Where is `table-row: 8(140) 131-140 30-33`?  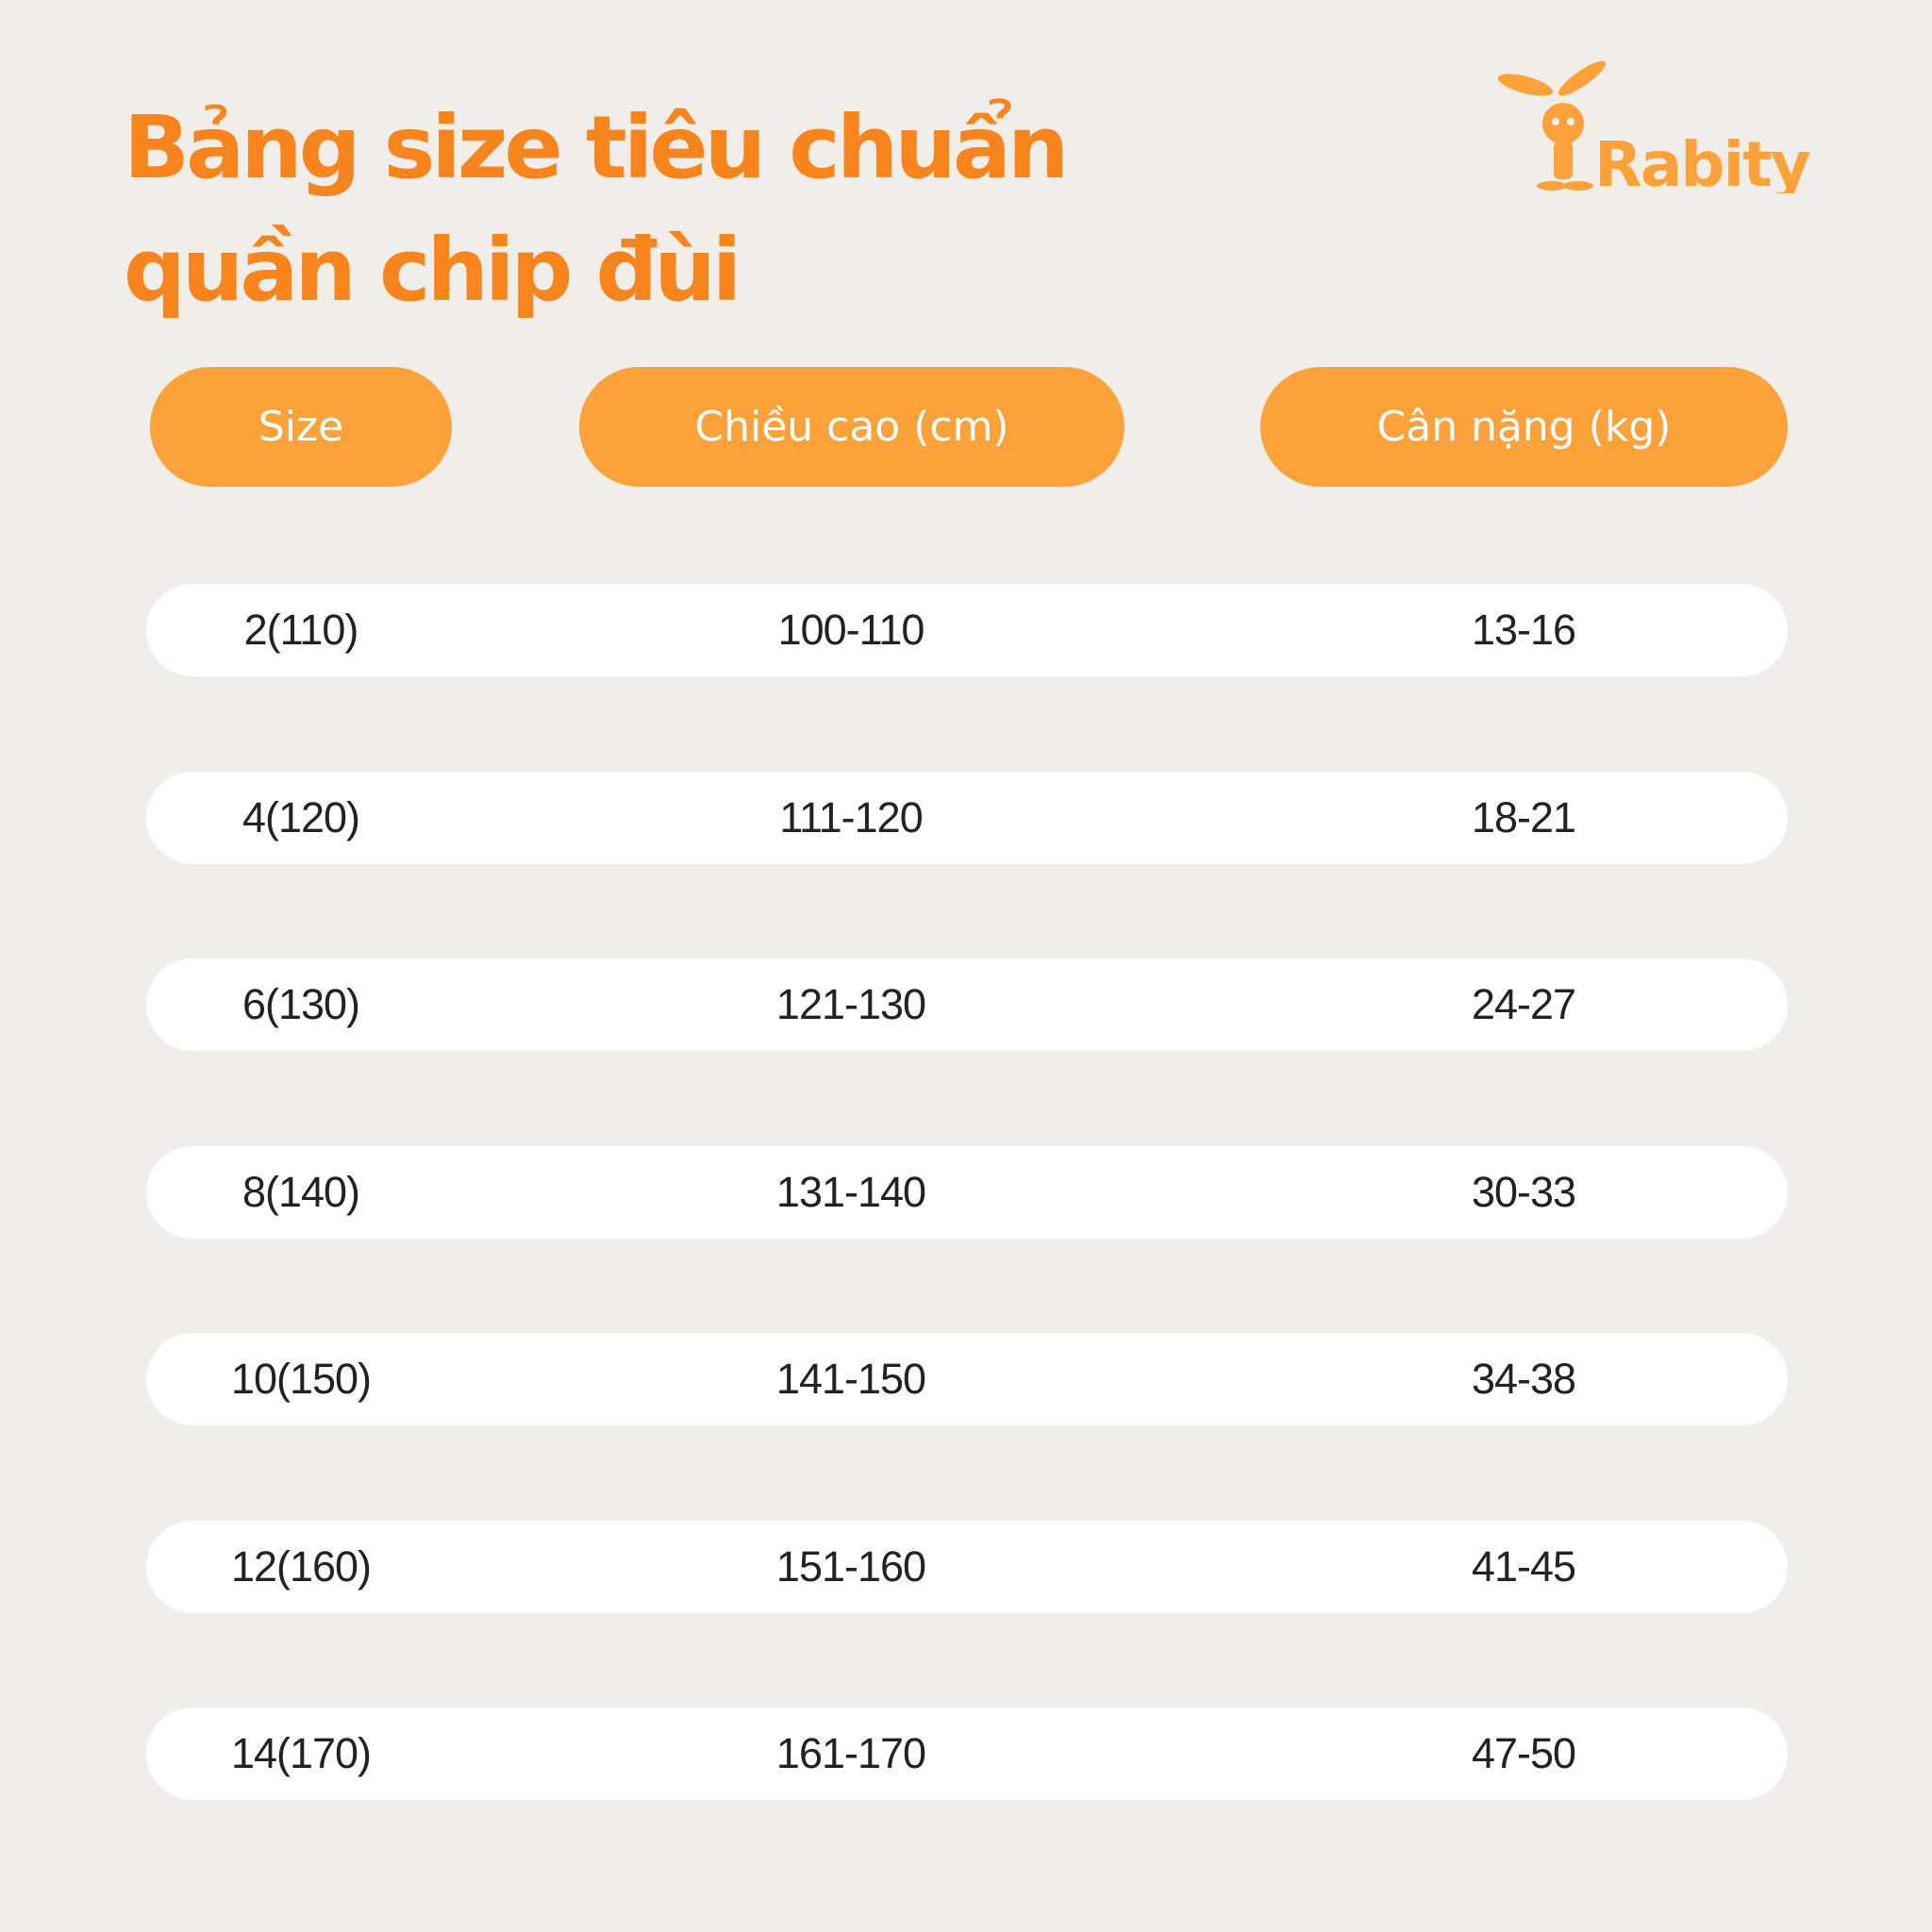 table-row: 8(140) 131-140 30-33 is located at coordinates (967, 1192).